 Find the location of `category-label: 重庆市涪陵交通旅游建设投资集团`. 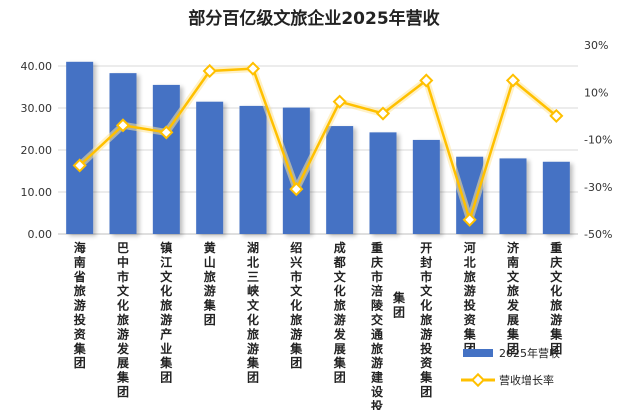

category-label: 重庆市涪陵交通旅游建设投资集团 is located at coordinates (388, 325).